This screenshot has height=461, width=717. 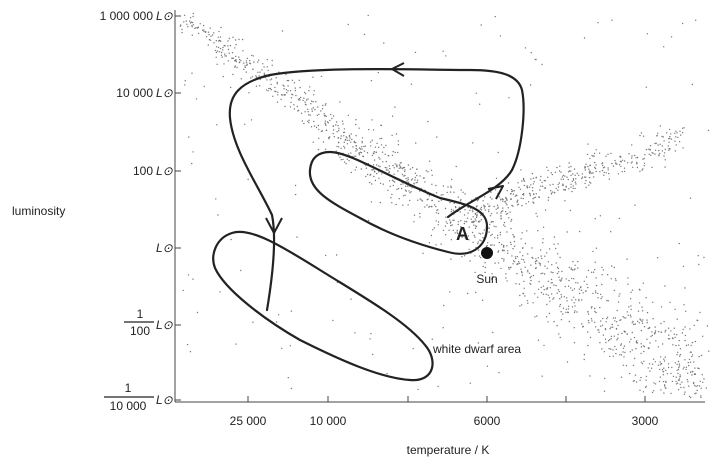 What do you see at coordinates (128, 406) in the screenshot?
I see `y-tick-denominator-6: 10 000` at bounding box center [128, 406].